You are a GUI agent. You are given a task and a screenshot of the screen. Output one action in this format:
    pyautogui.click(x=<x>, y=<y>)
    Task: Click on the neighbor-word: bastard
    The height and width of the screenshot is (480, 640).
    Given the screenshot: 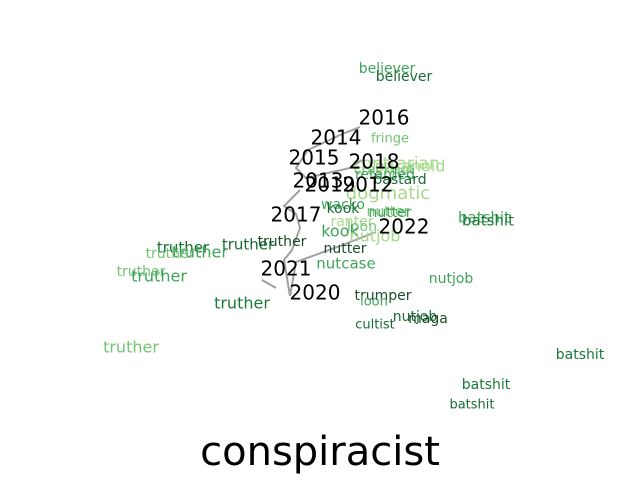 What is the action you would take?
    pyautogui.click(x=399, y=180)
    